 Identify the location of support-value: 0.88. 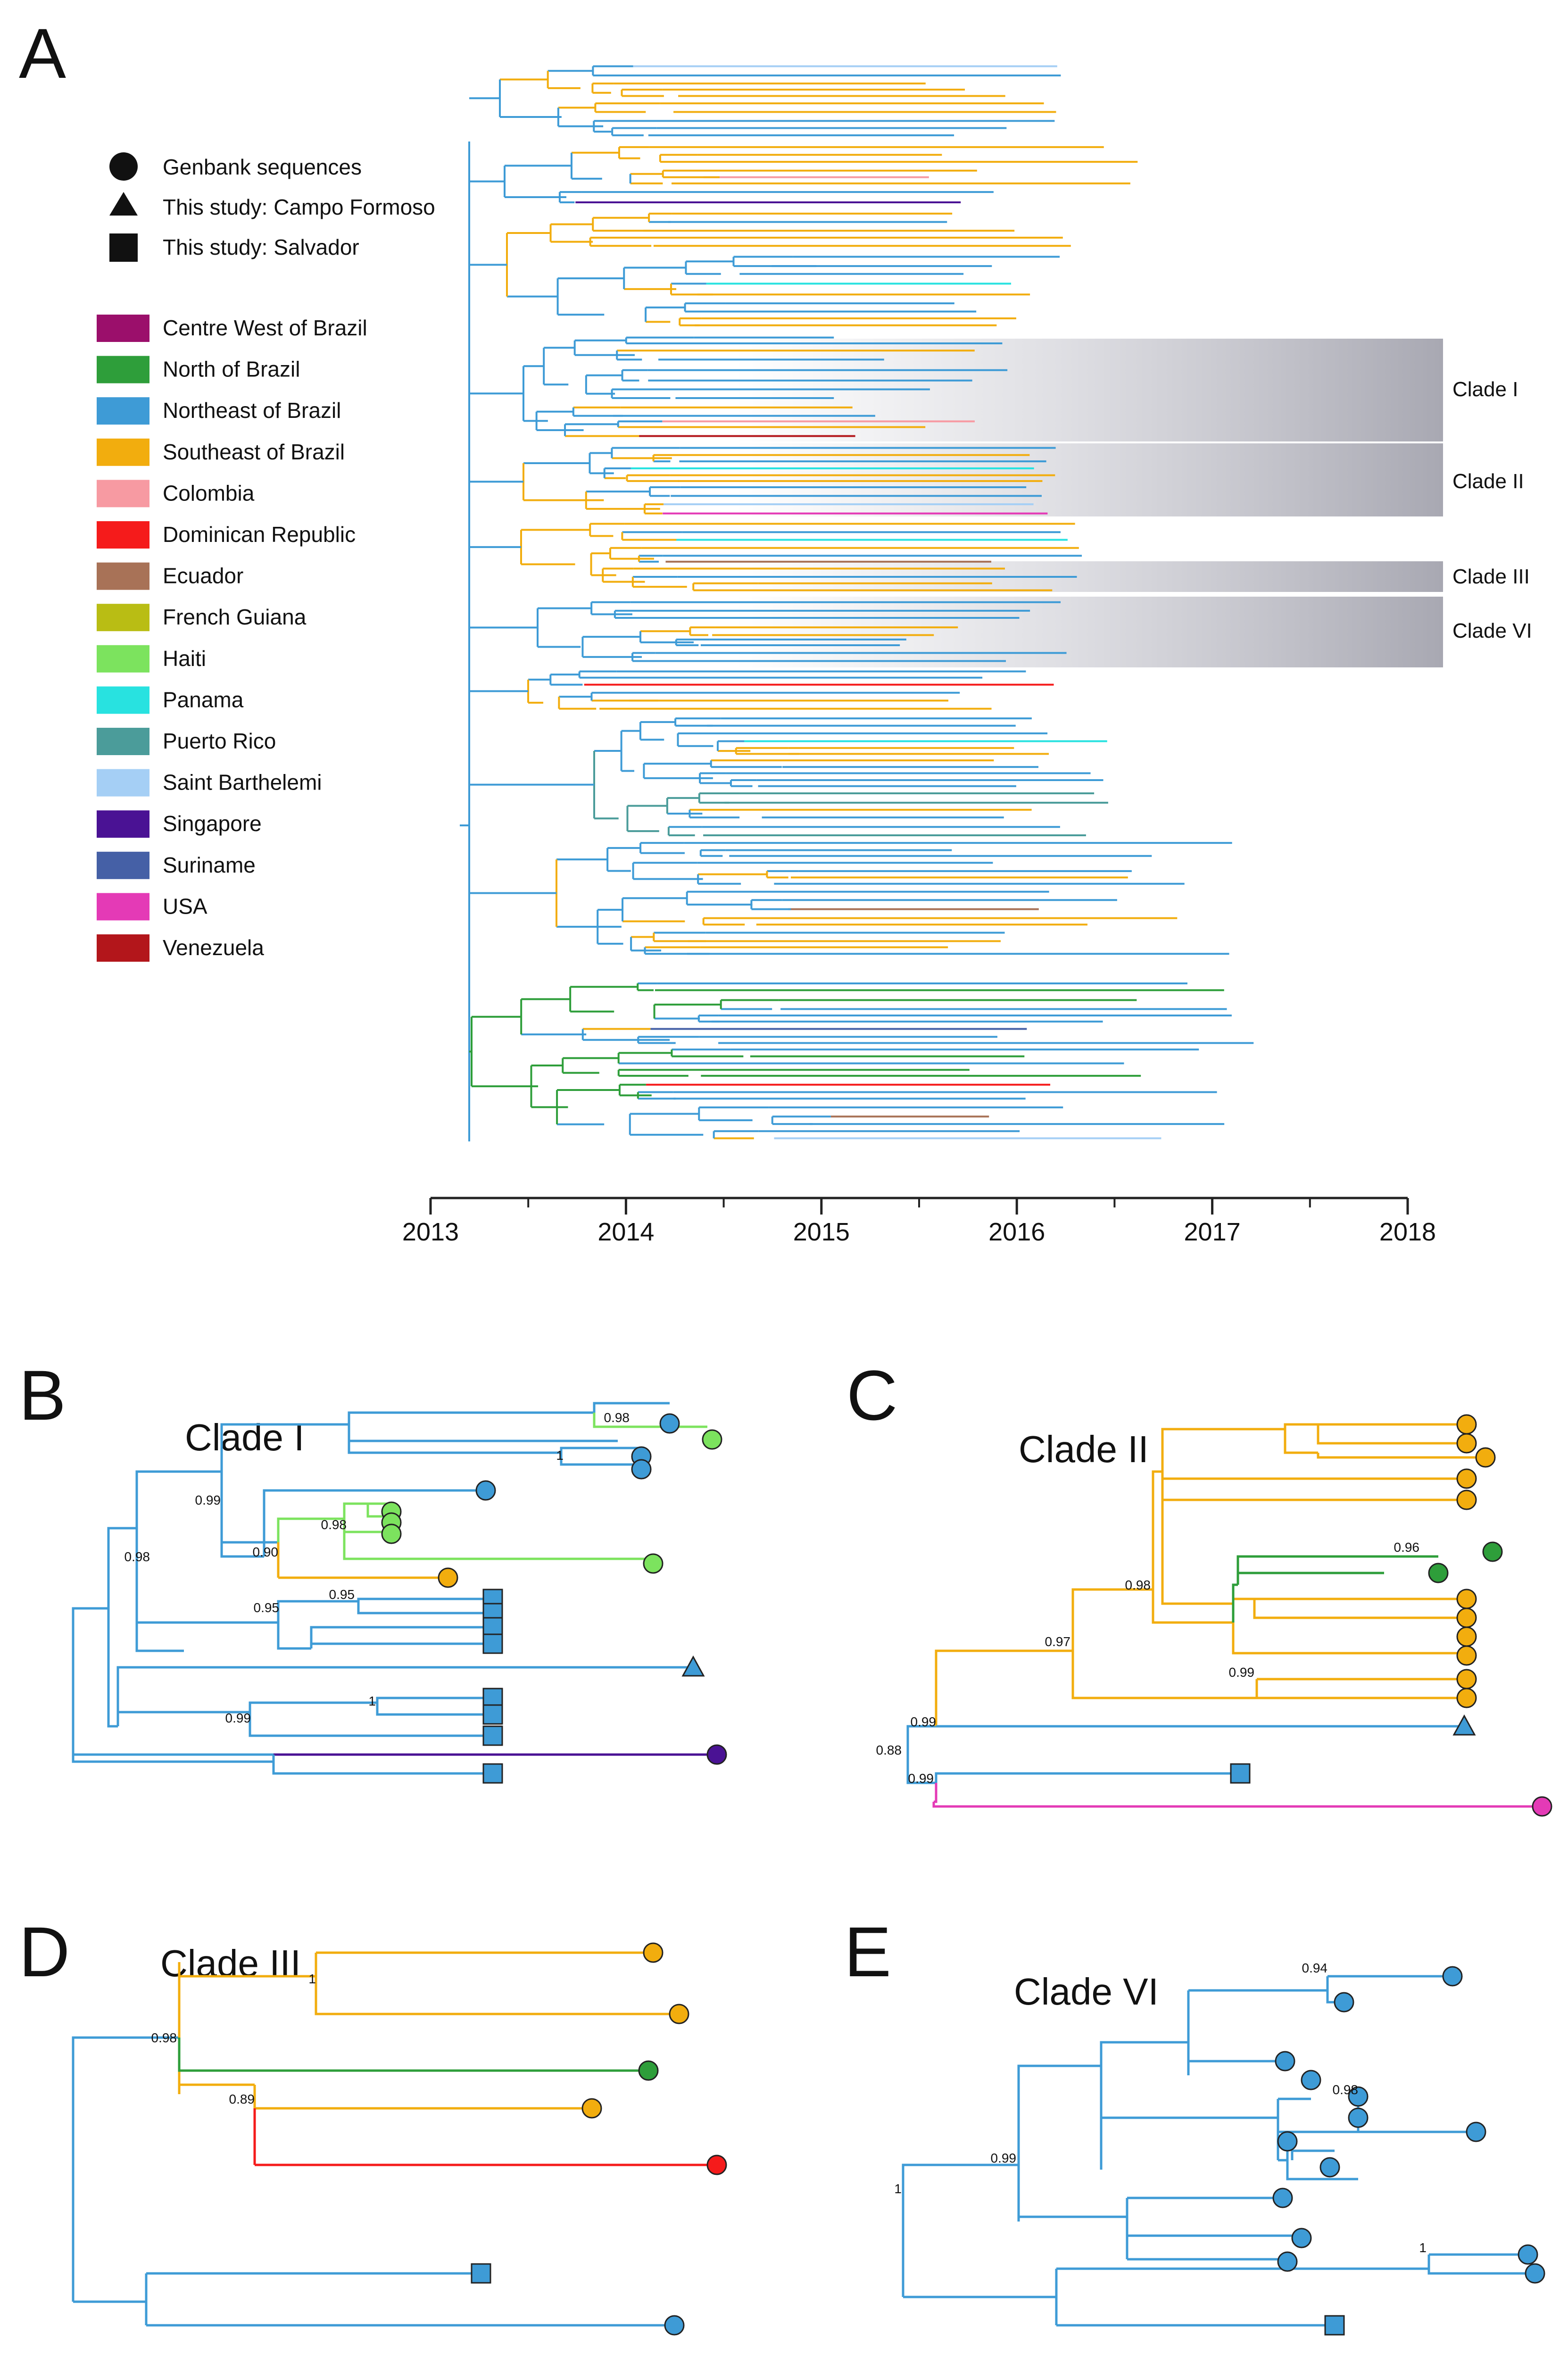
(889, 1750).